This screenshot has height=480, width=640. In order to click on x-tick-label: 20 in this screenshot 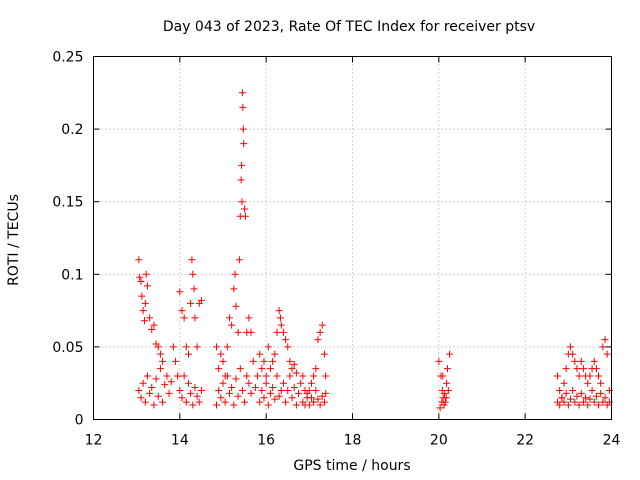, I will do `click(439, 441)`.